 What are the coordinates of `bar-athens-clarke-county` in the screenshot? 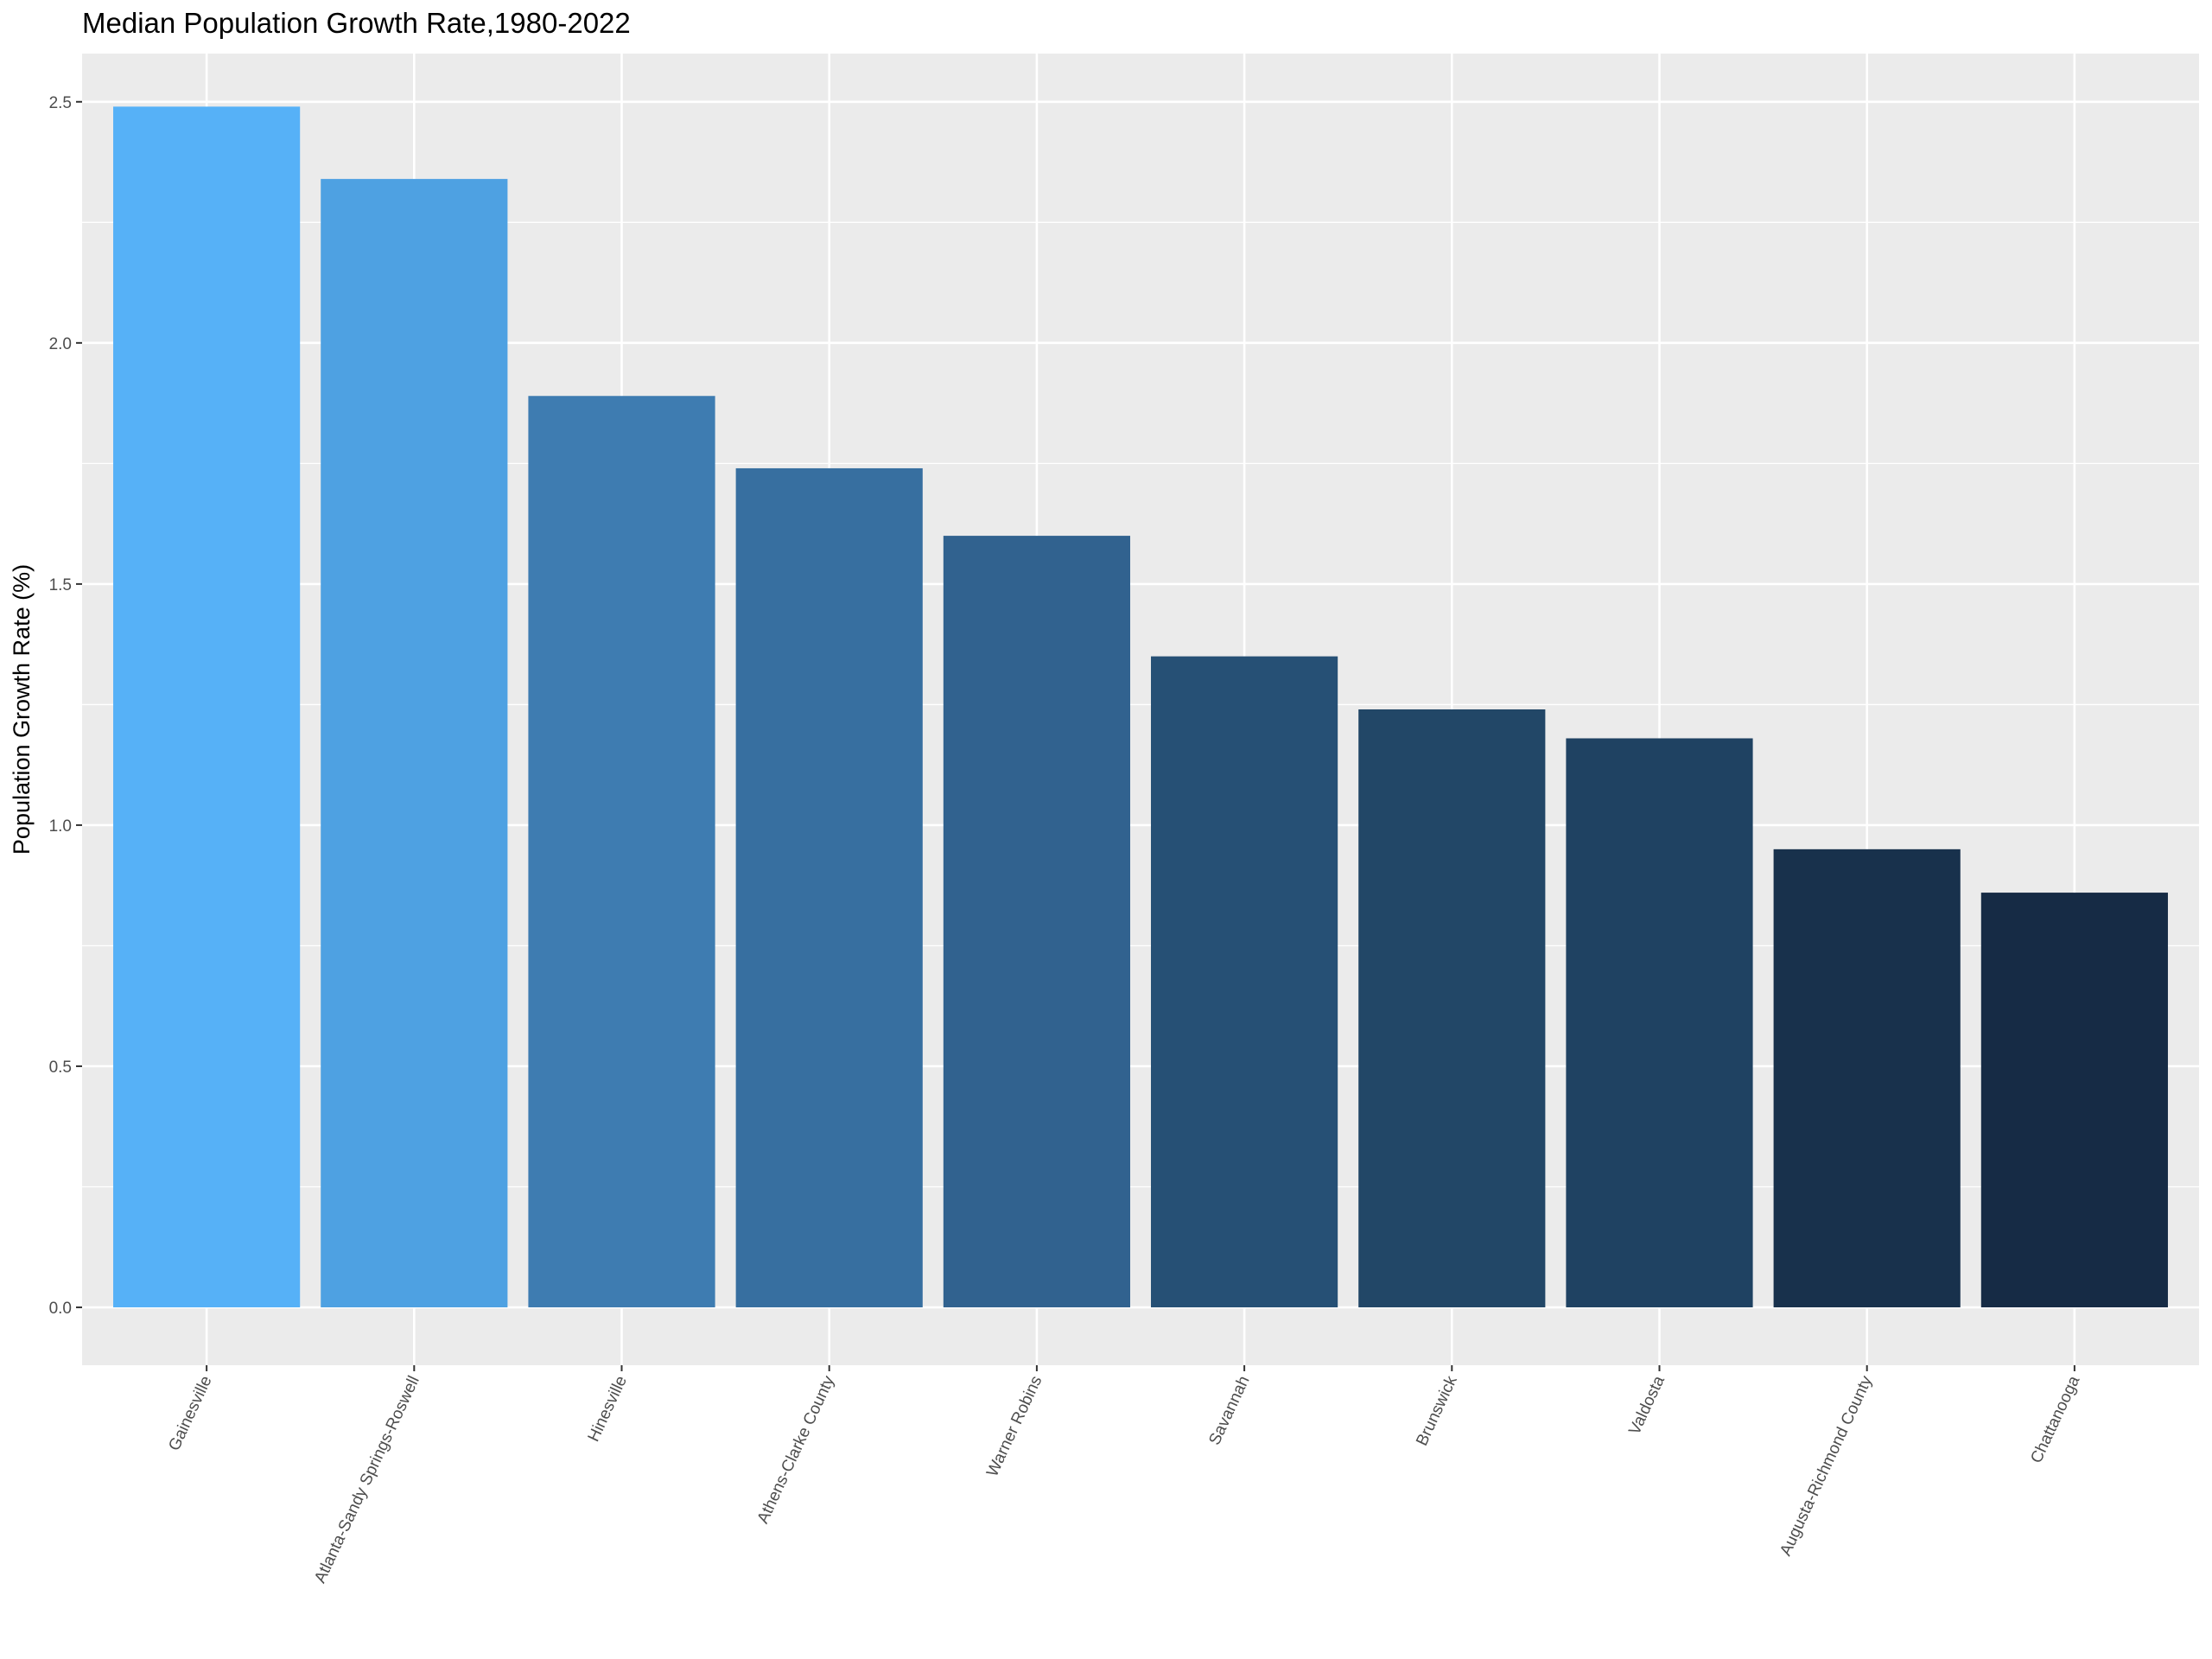 It's located at (829, 887).